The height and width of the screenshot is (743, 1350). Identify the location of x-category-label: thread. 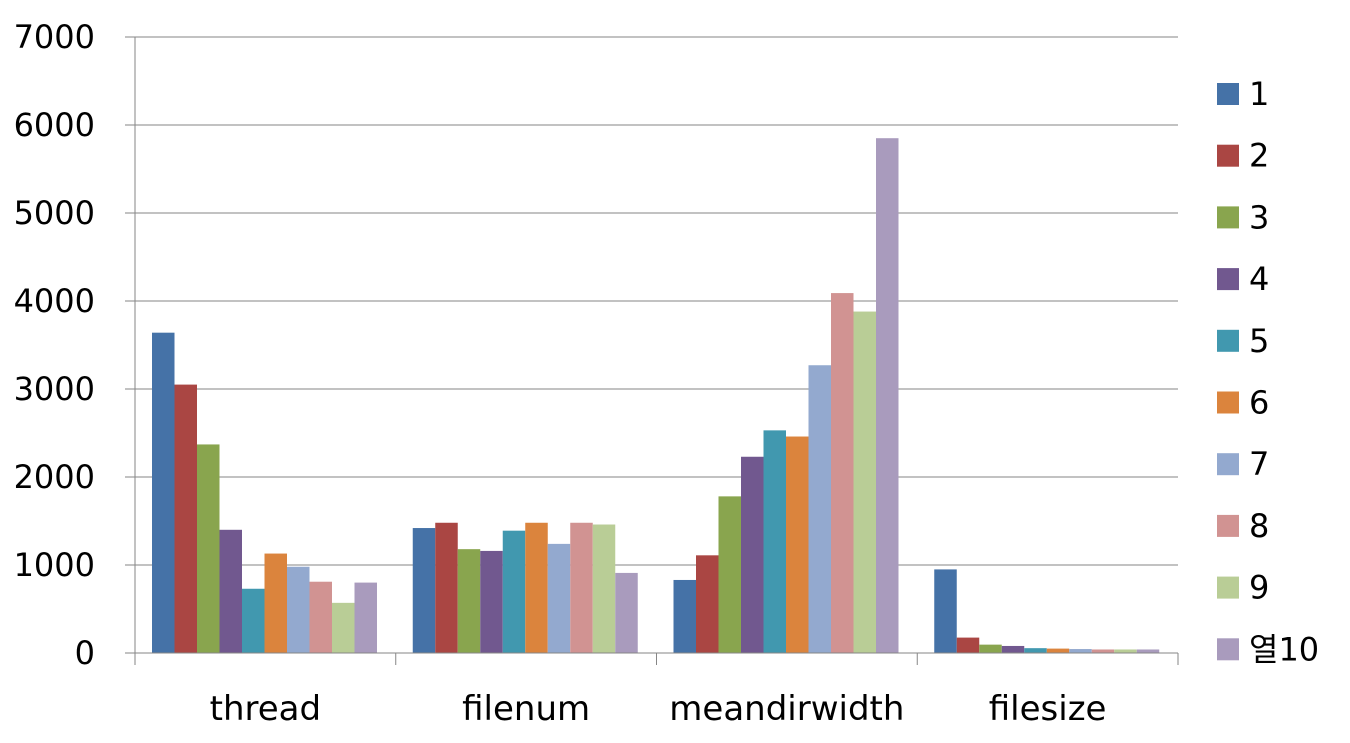
(265, 709).